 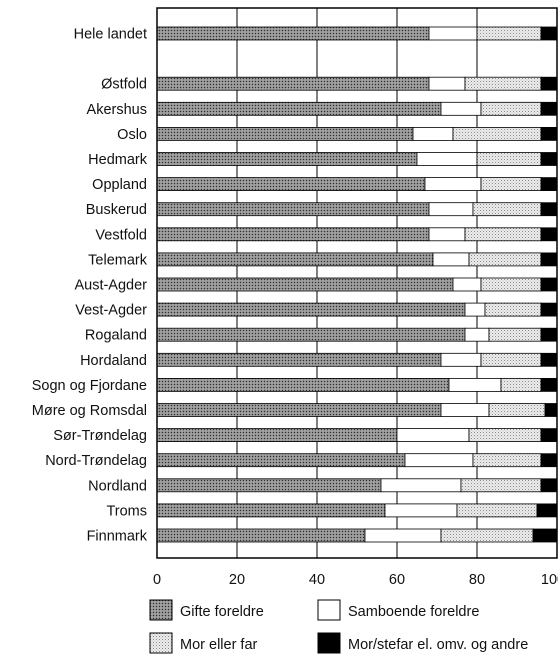 I want to click on x-axis-ticks: 0 20 40 60 80 100, so click(x=355, y=580).